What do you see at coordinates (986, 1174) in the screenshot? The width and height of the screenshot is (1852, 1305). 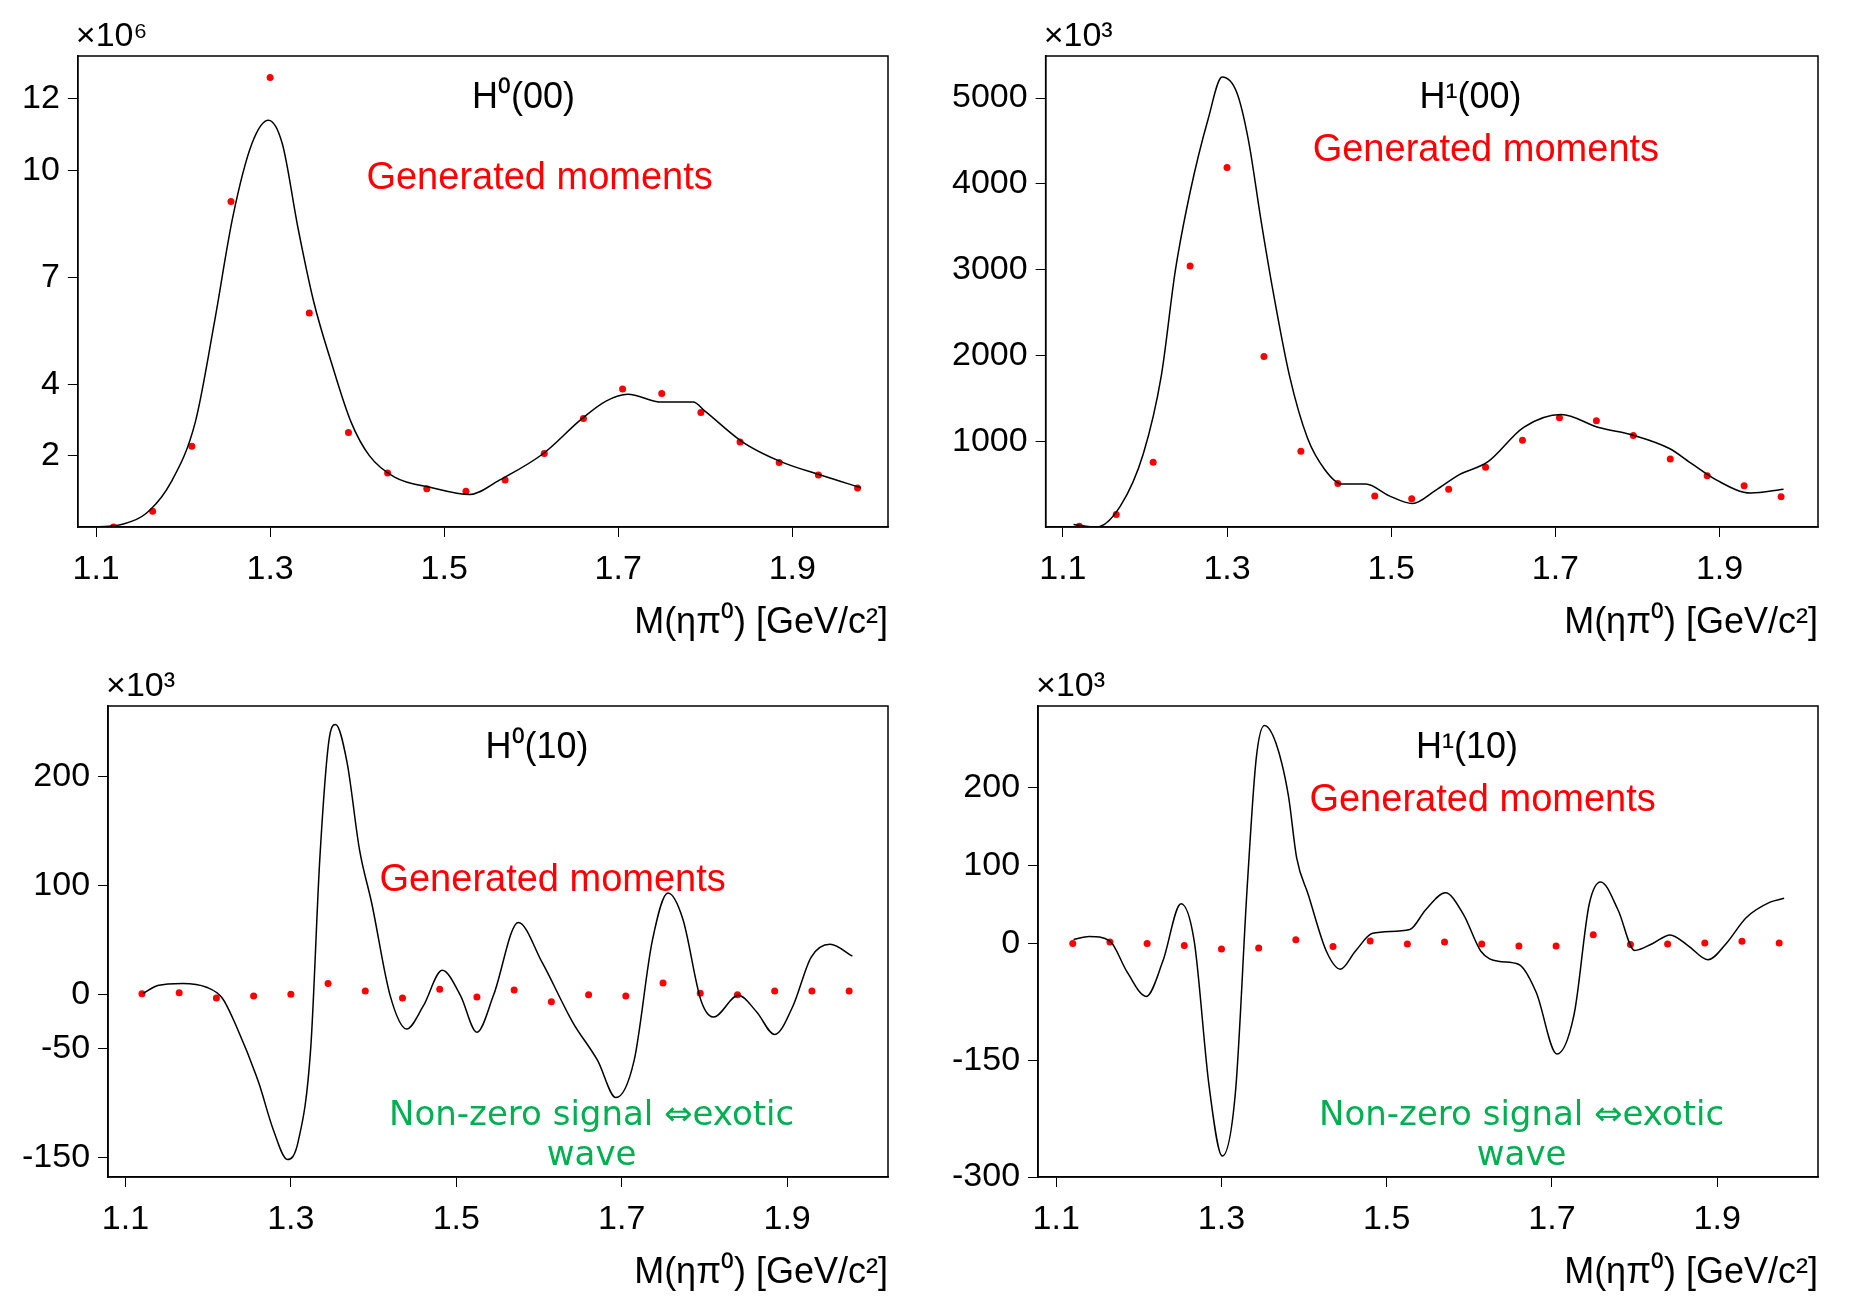 I see `y-tick-label: -300` at bounding box center [986, 1174].